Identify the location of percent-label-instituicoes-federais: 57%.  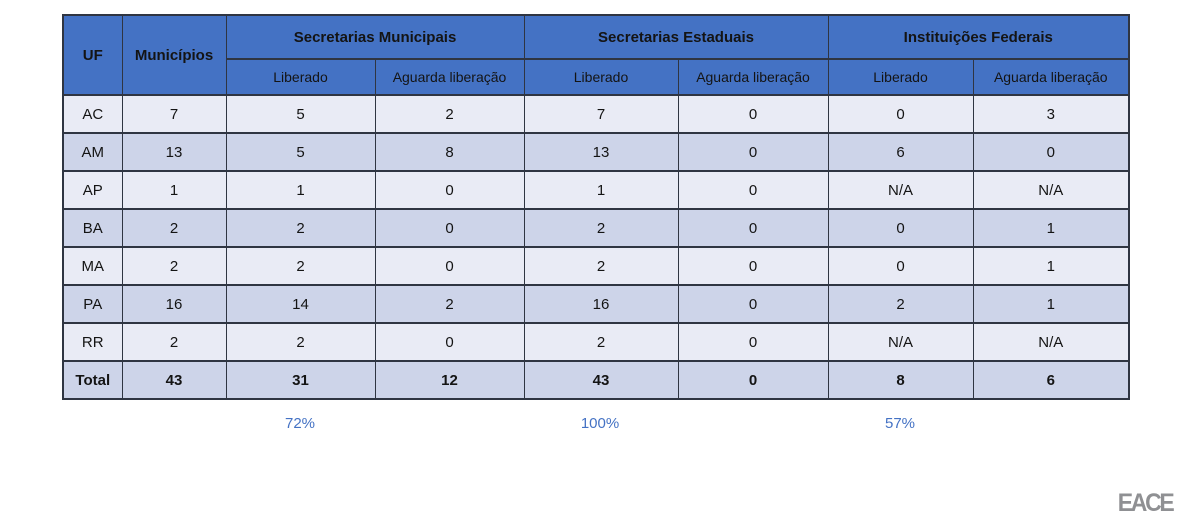
(900, 423).